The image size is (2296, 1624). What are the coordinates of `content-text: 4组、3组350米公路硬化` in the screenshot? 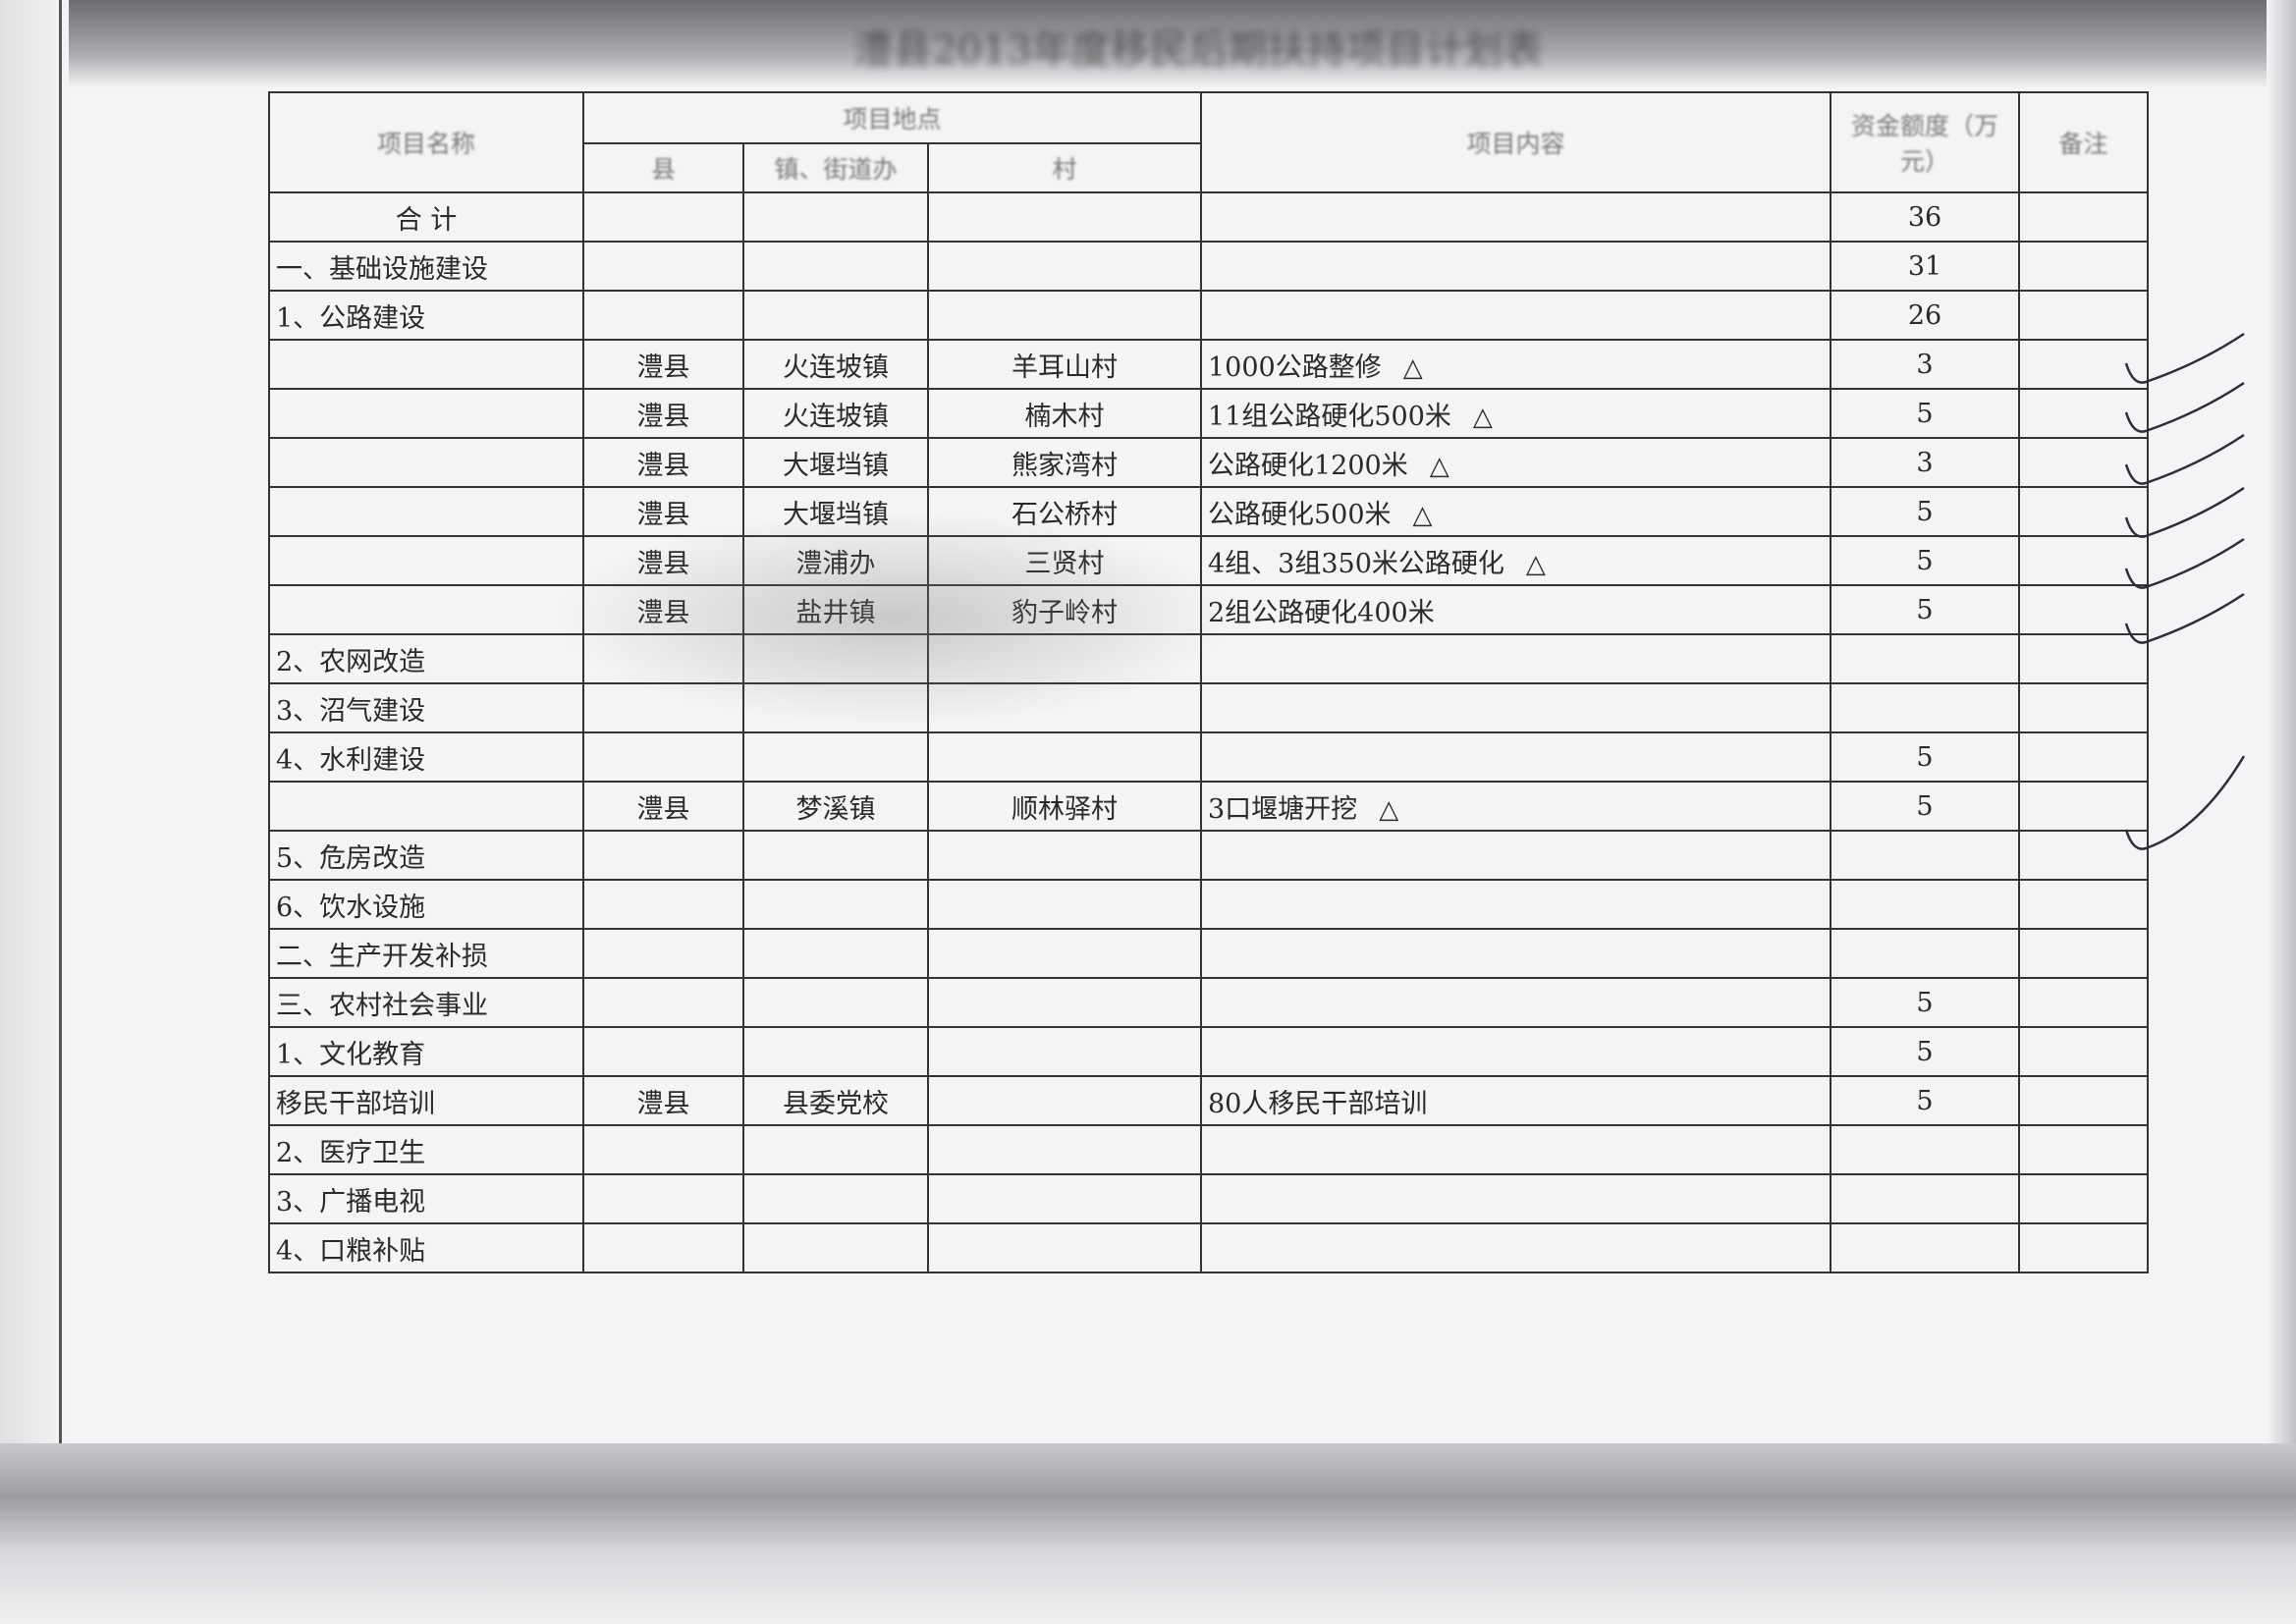 It's located at (1356, 563).